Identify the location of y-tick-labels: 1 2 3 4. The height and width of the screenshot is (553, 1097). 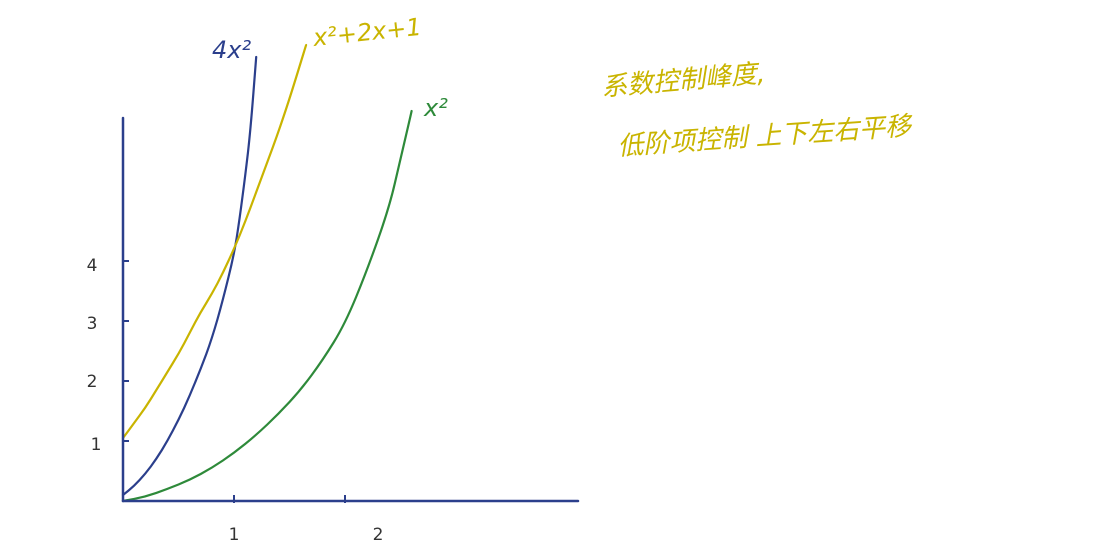
(94, 355).